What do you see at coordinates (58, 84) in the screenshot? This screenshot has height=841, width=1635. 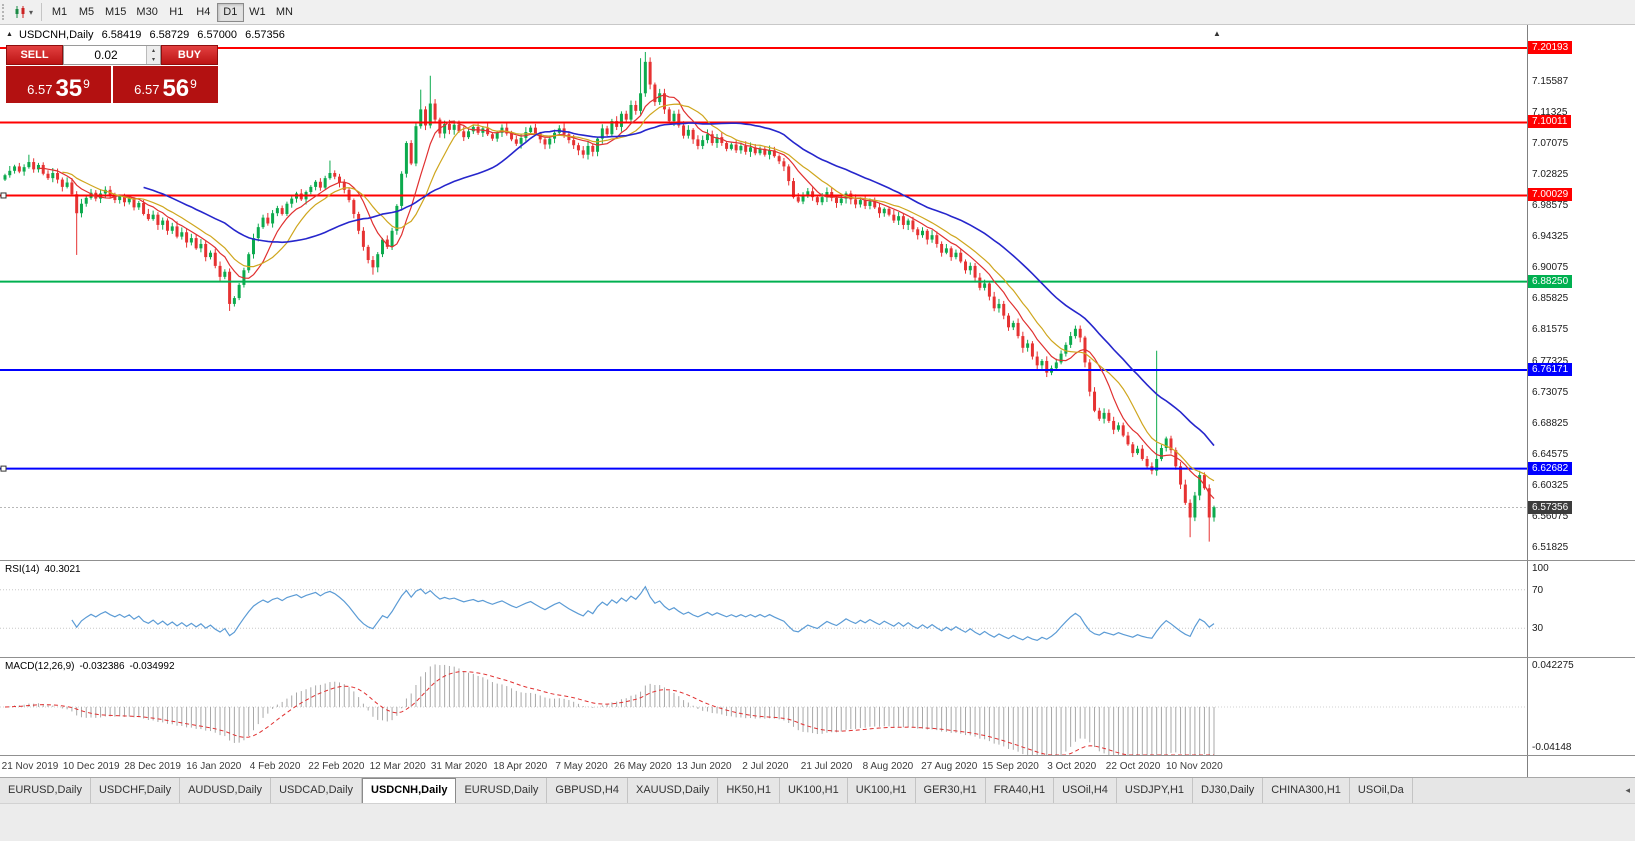 I see `sell-price-box: 6.57 35 9` at bounding box center [58, 84].